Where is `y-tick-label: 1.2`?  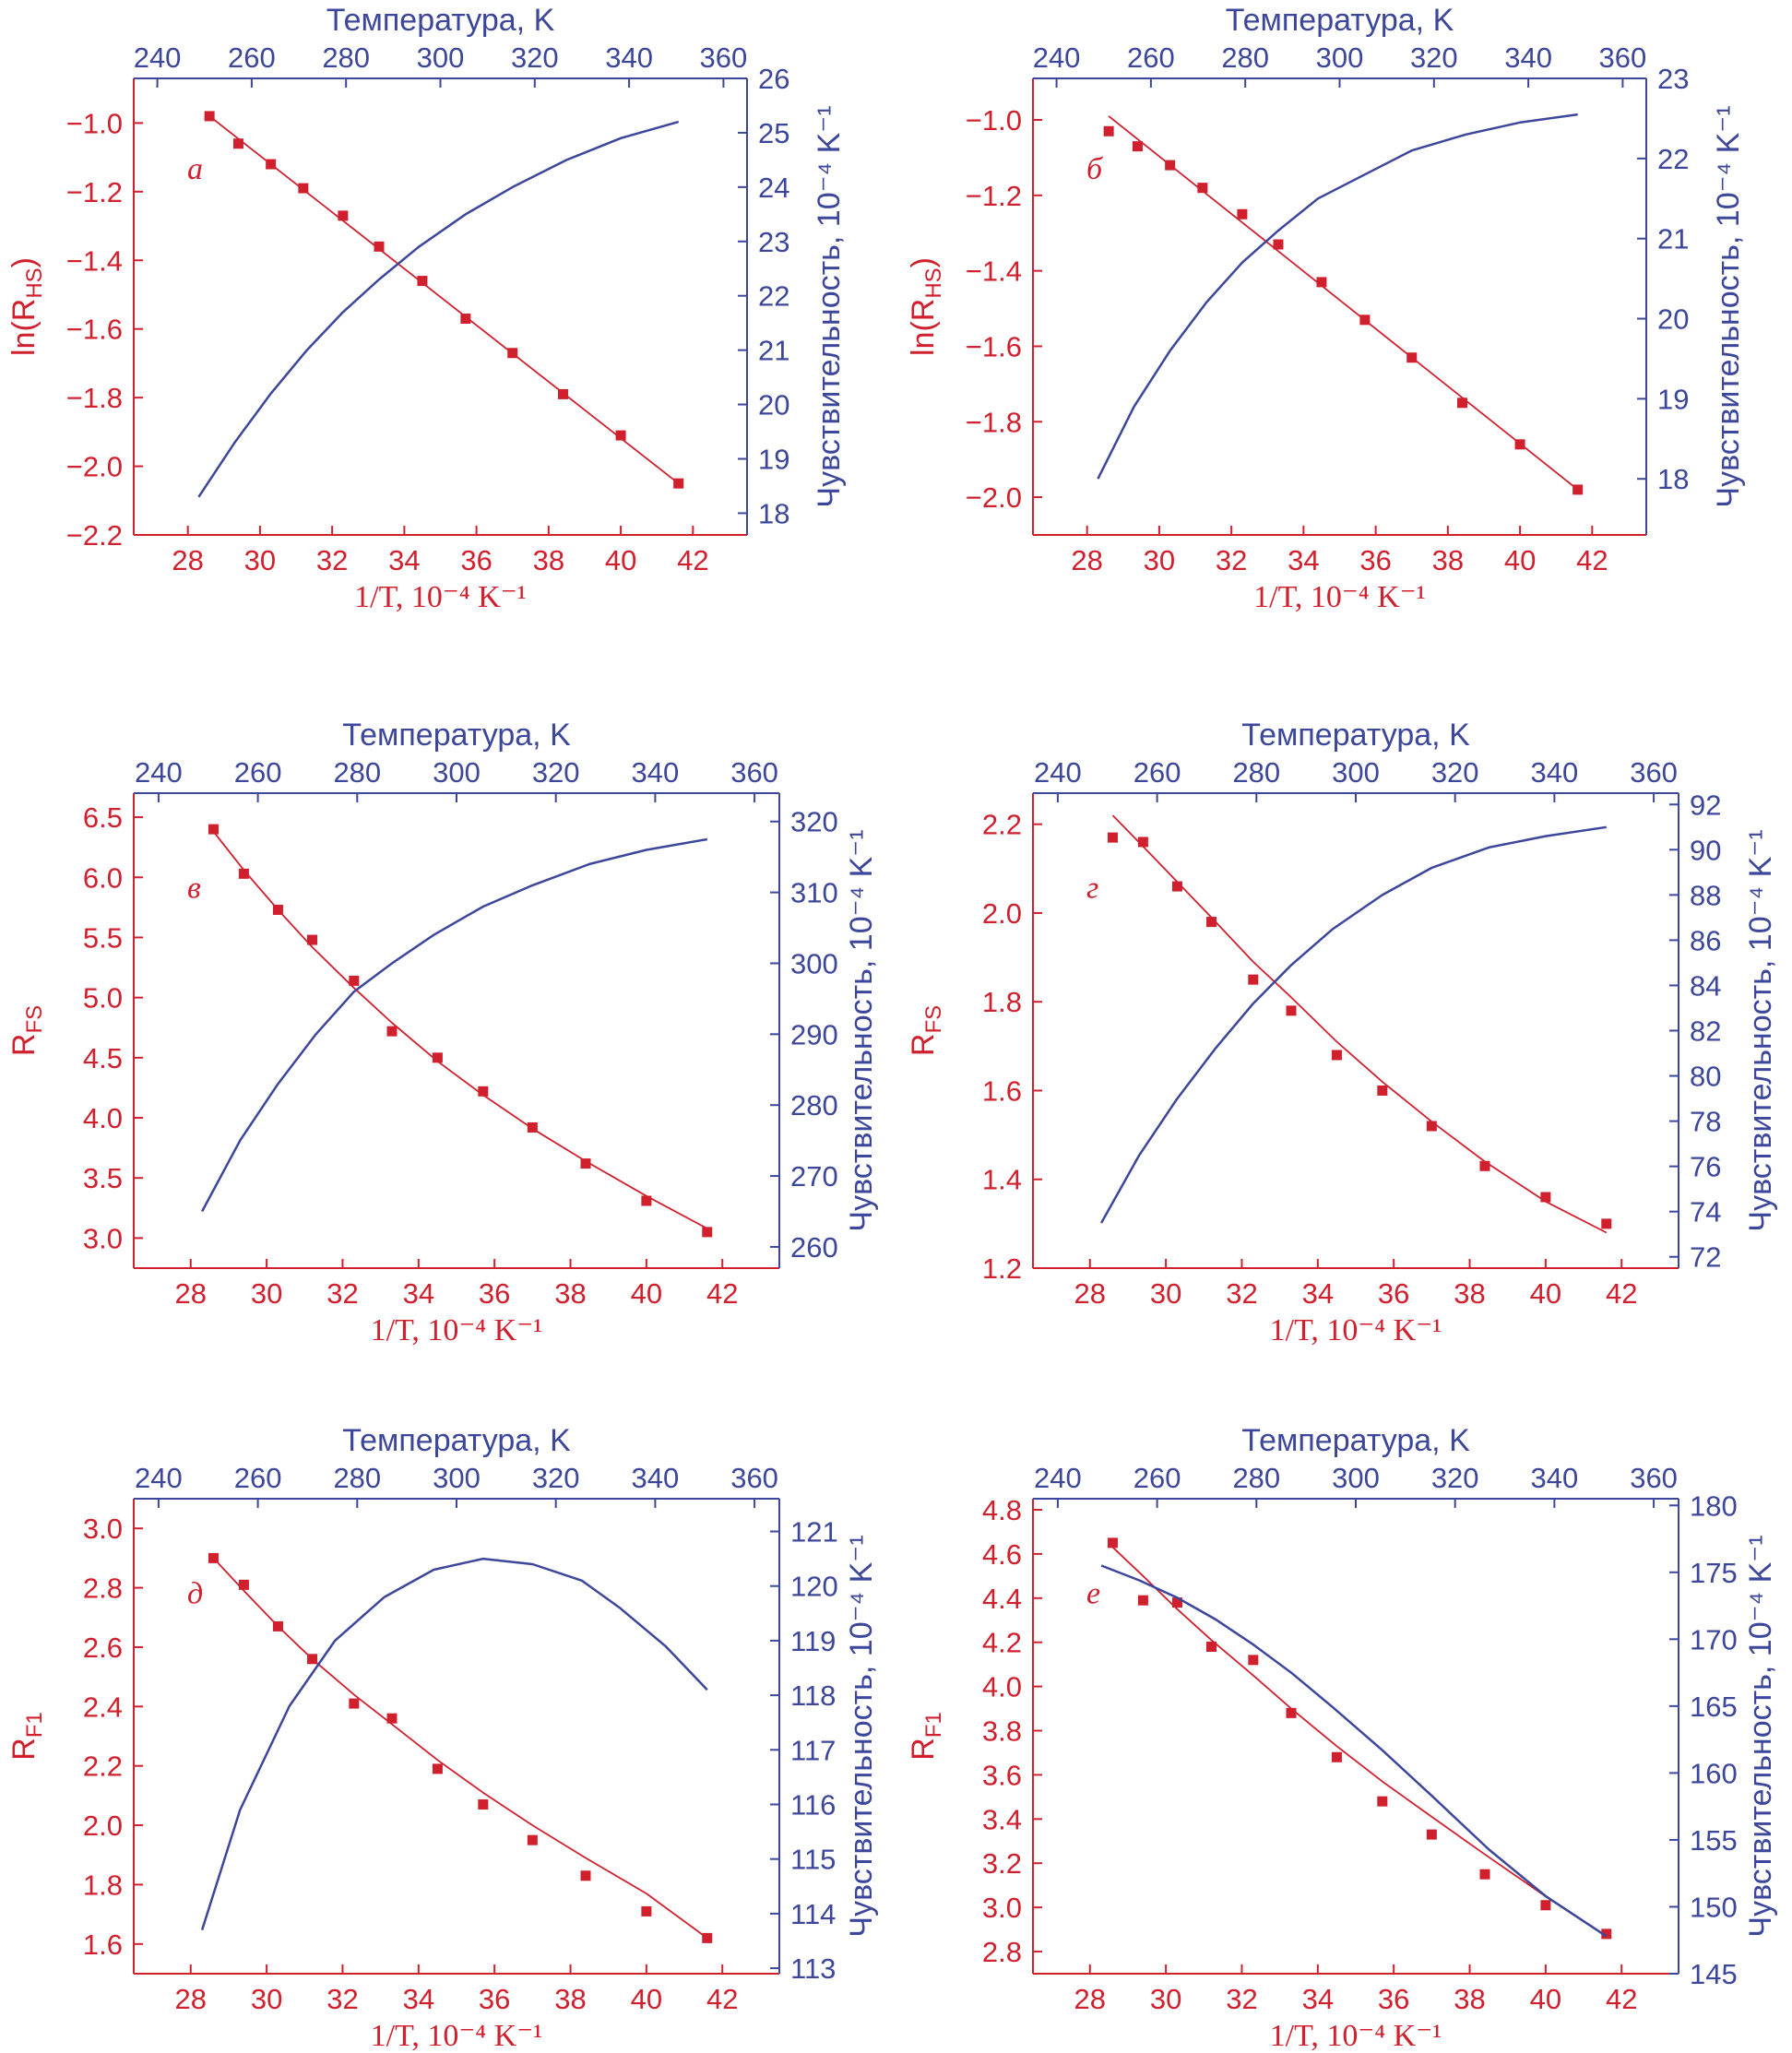
y-tick-label: 1.2 is located at coordinates (1002, 1268).